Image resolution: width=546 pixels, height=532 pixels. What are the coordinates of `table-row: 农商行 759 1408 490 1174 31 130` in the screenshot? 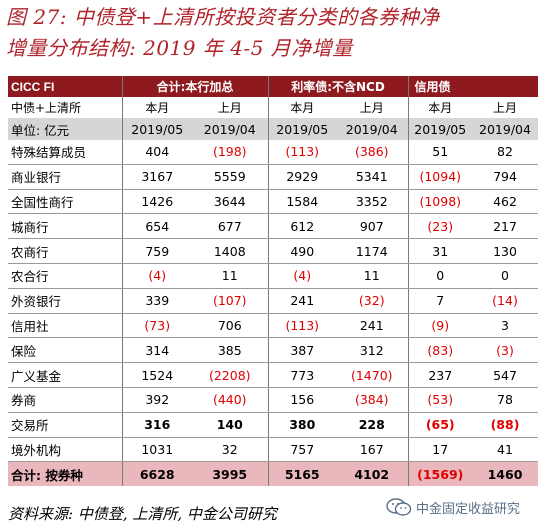 It's located at (273, 251).